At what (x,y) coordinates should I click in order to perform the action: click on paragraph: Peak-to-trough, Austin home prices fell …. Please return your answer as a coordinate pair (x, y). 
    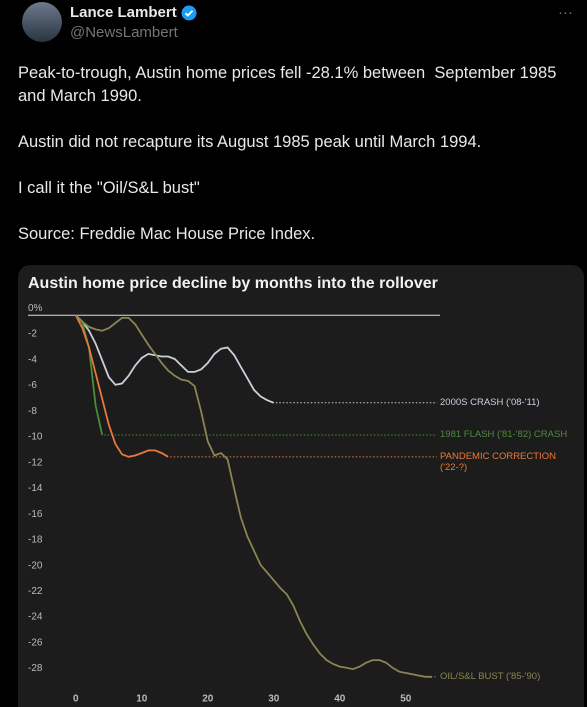
    Looking at the image, I should click on (289, 84).